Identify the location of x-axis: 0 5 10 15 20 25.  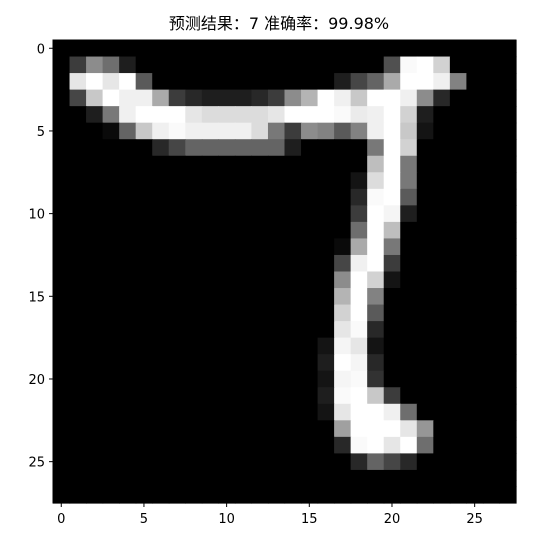
(270, 515).